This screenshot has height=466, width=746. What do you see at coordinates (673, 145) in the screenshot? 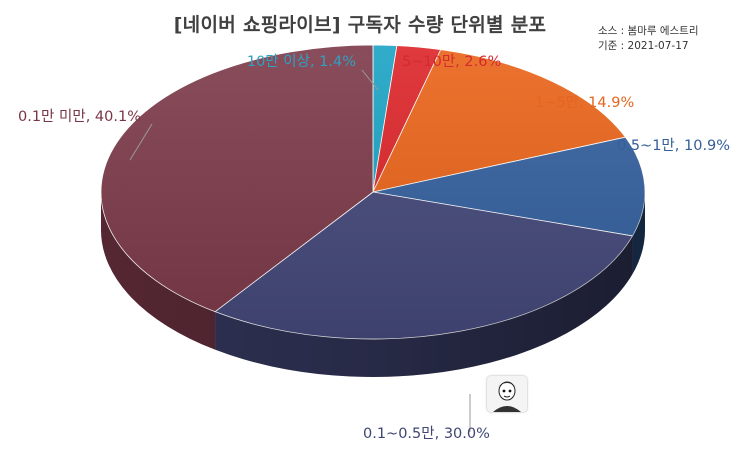
I see `slice-label: 0.5~1만, 10.9%` at bounding box center [673, 145].